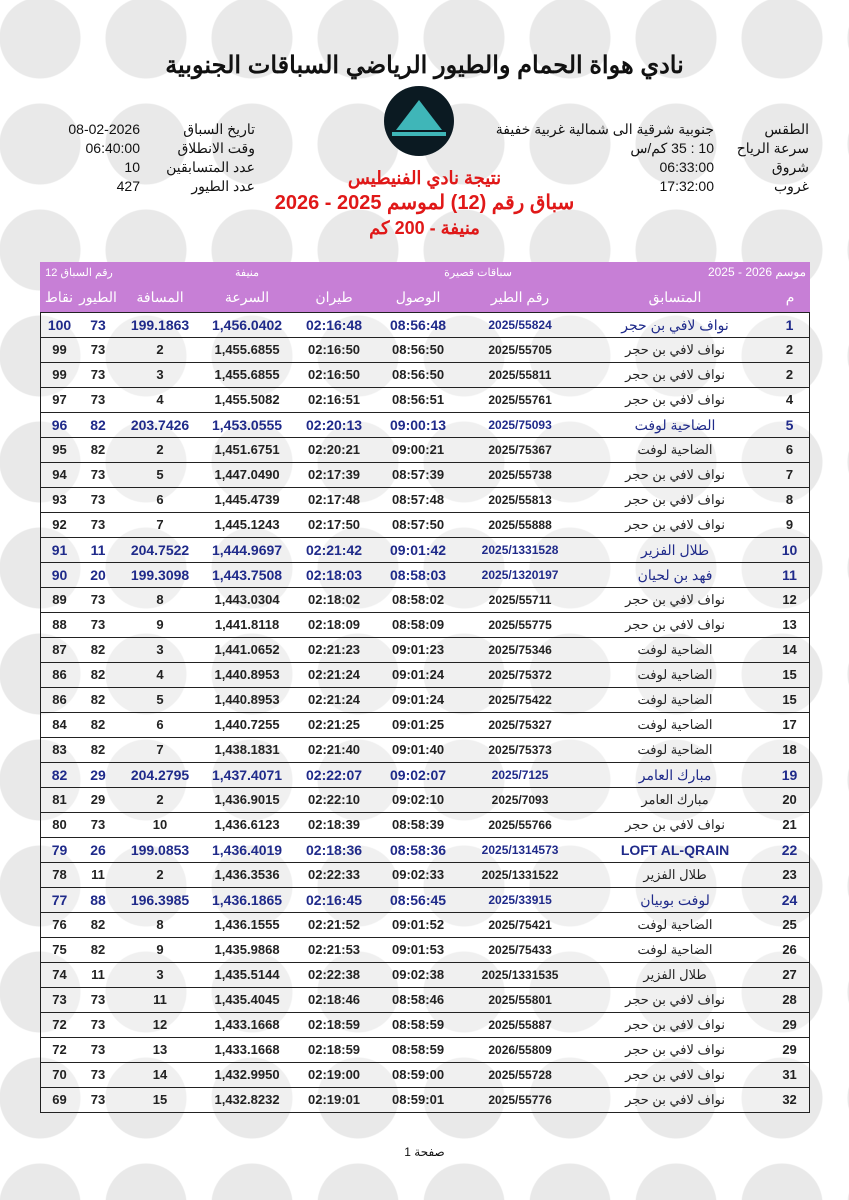 The width and height of the screenshot is (849, 1200). I want to click on ring-number-cell: 2025/55711, so click(520, 599).